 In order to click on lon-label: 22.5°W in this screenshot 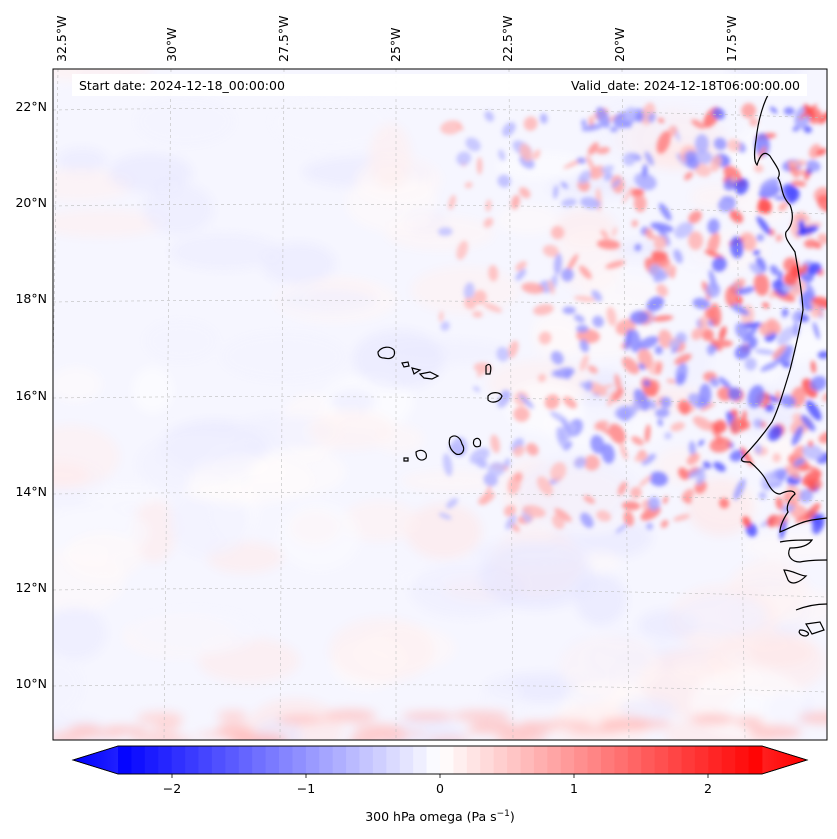, I will do `click(507, 39)`.